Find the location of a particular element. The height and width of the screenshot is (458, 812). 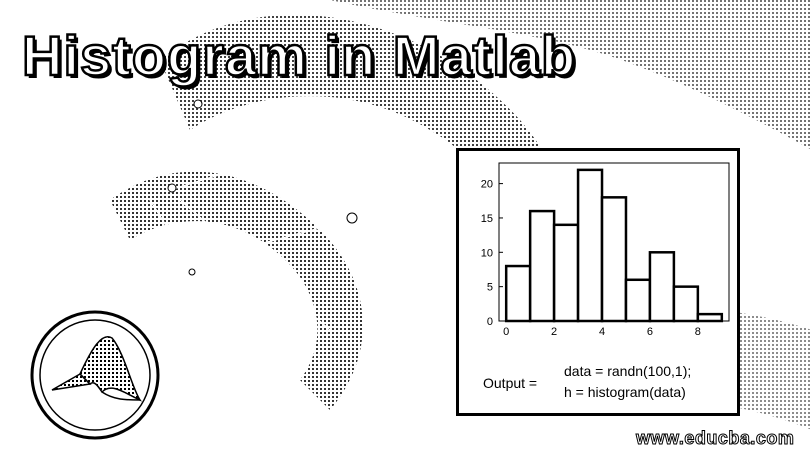

code-line: h = histogram(data) is located at coordinates (625, 392).